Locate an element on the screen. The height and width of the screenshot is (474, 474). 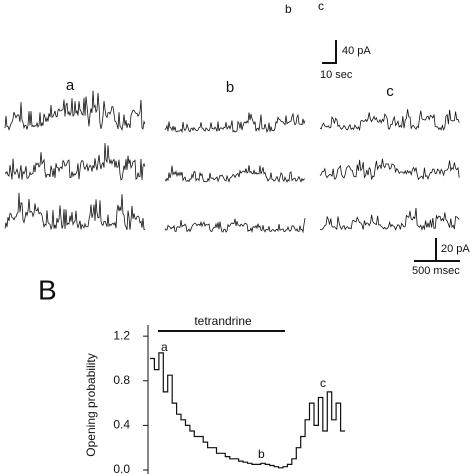
scale-label: 40 pA is located at coordinates (356, 51).